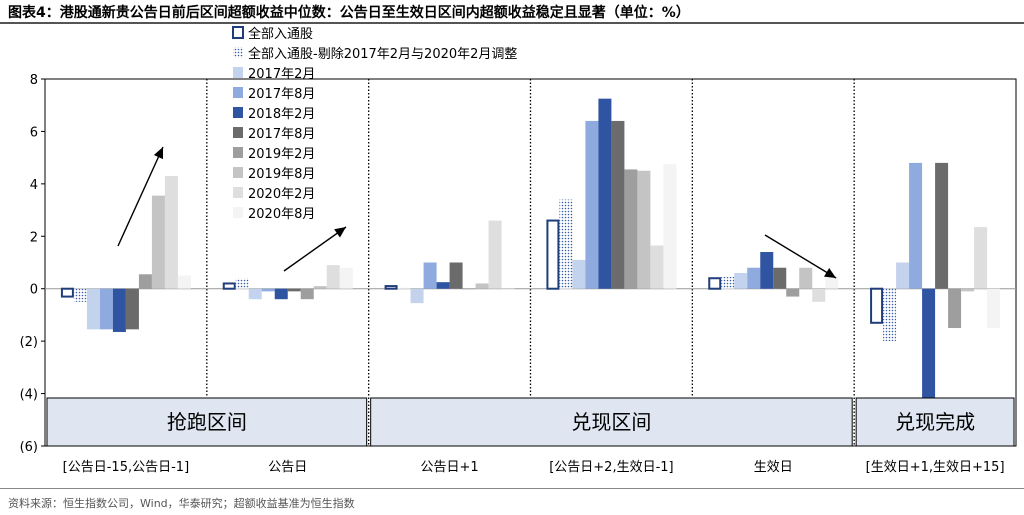  What do you see at coordinates (126, 467) in the screenshot?
I see `x-tick-label: [公告日-15,公告日-1]` at bounding box center [126, 467].